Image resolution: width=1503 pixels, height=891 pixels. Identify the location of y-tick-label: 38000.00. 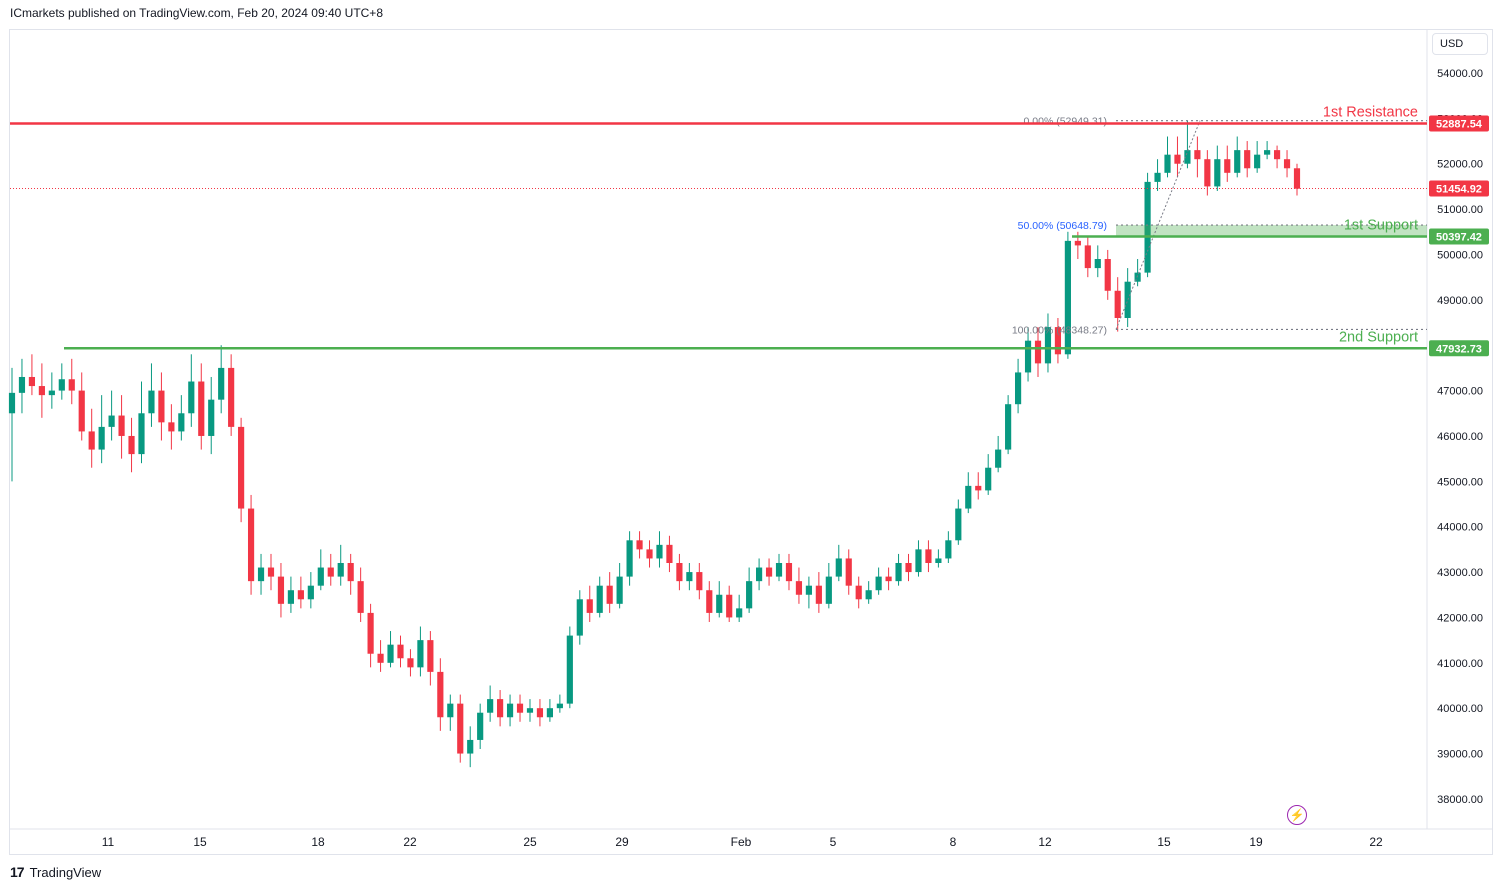
(1460, 800).